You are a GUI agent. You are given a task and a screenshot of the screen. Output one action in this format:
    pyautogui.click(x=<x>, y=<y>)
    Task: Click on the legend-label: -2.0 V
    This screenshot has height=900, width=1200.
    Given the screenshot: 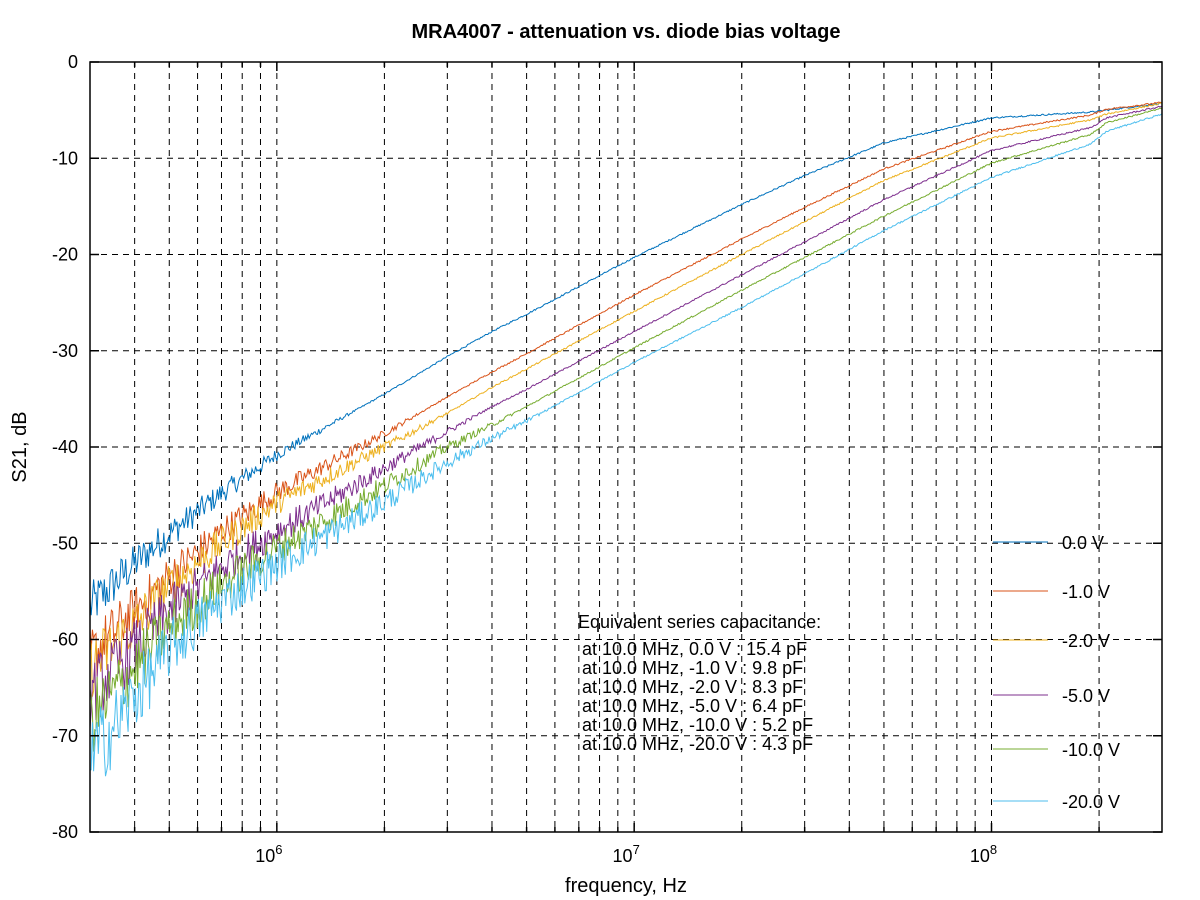 What is the action you would take?
    pyautogui.click(x=1086, y=641)
    